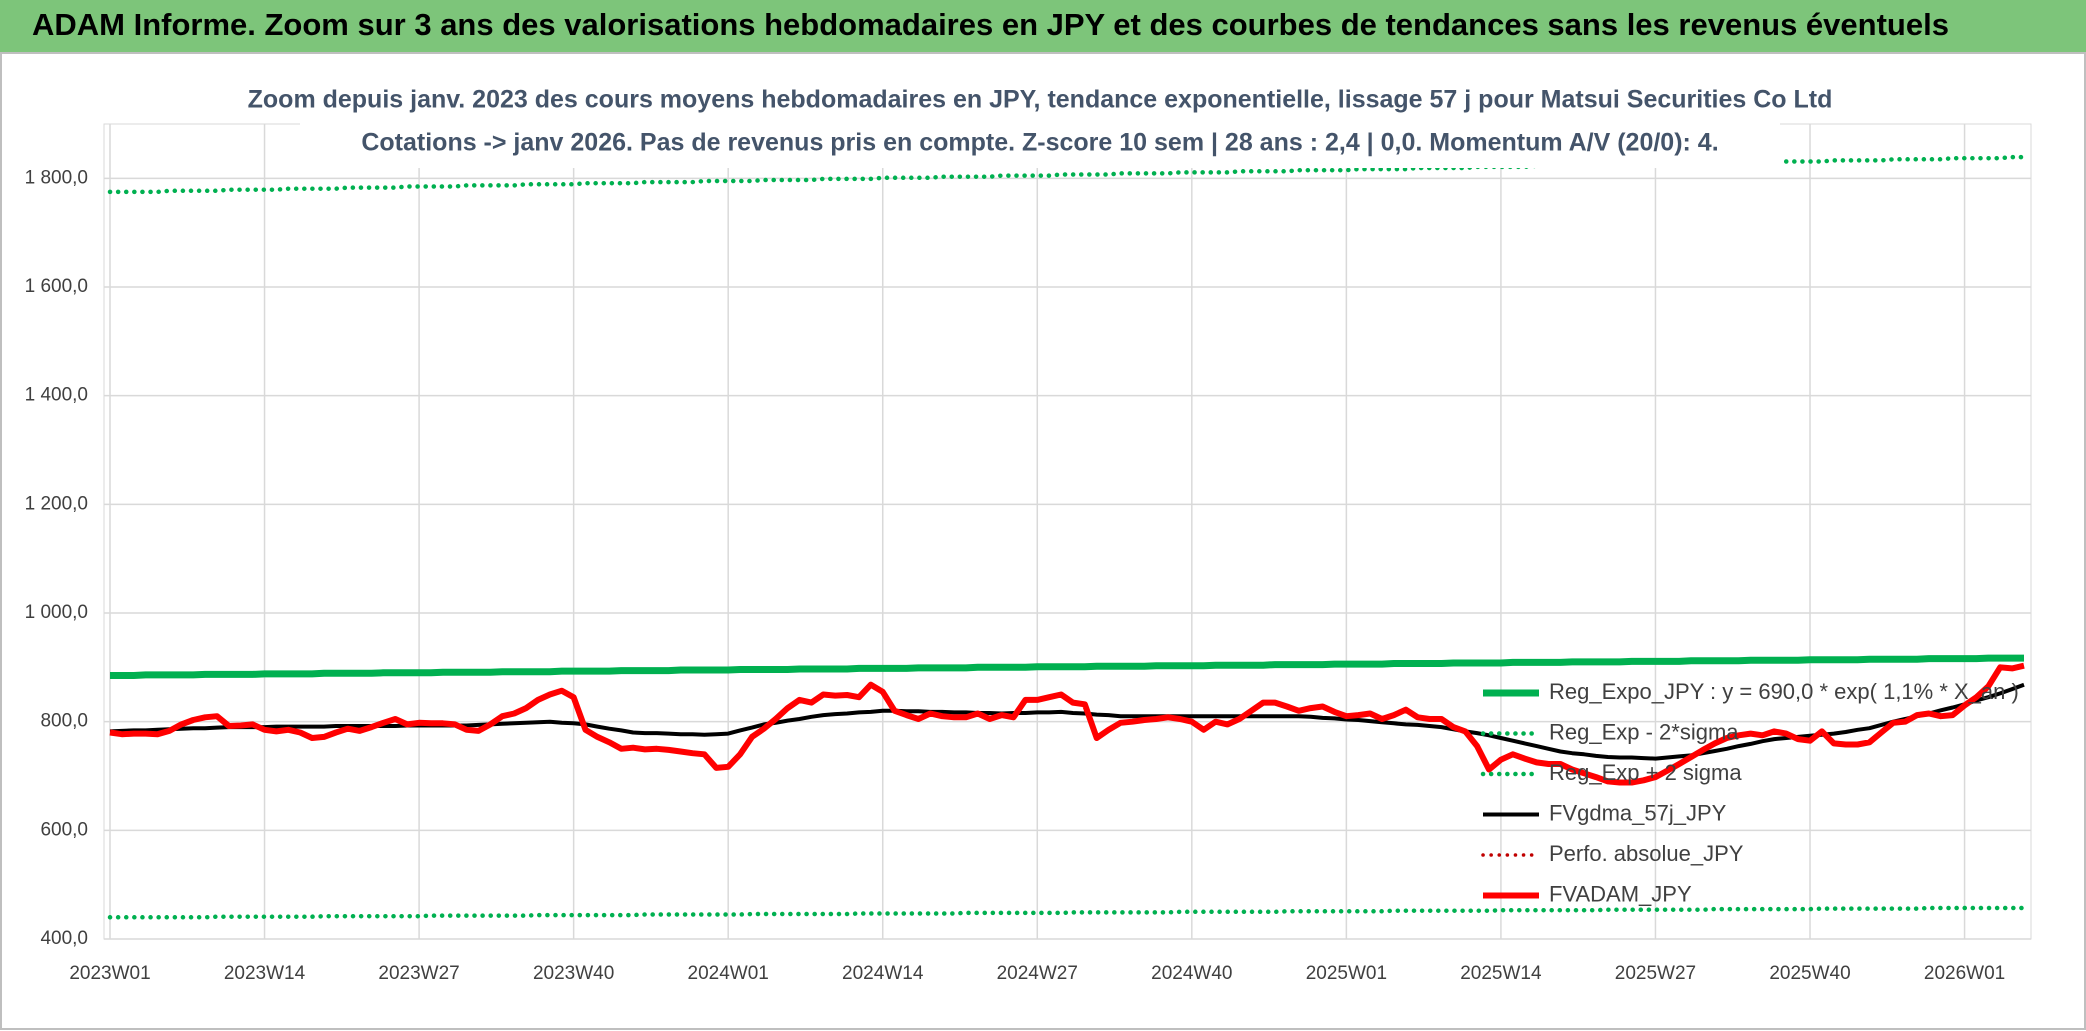 This screenshot has height=1031, width=2086. Describe the element at coordinates (1191, 973) in the screenshot. I see `x-tick-label: 2024W40` at that location.